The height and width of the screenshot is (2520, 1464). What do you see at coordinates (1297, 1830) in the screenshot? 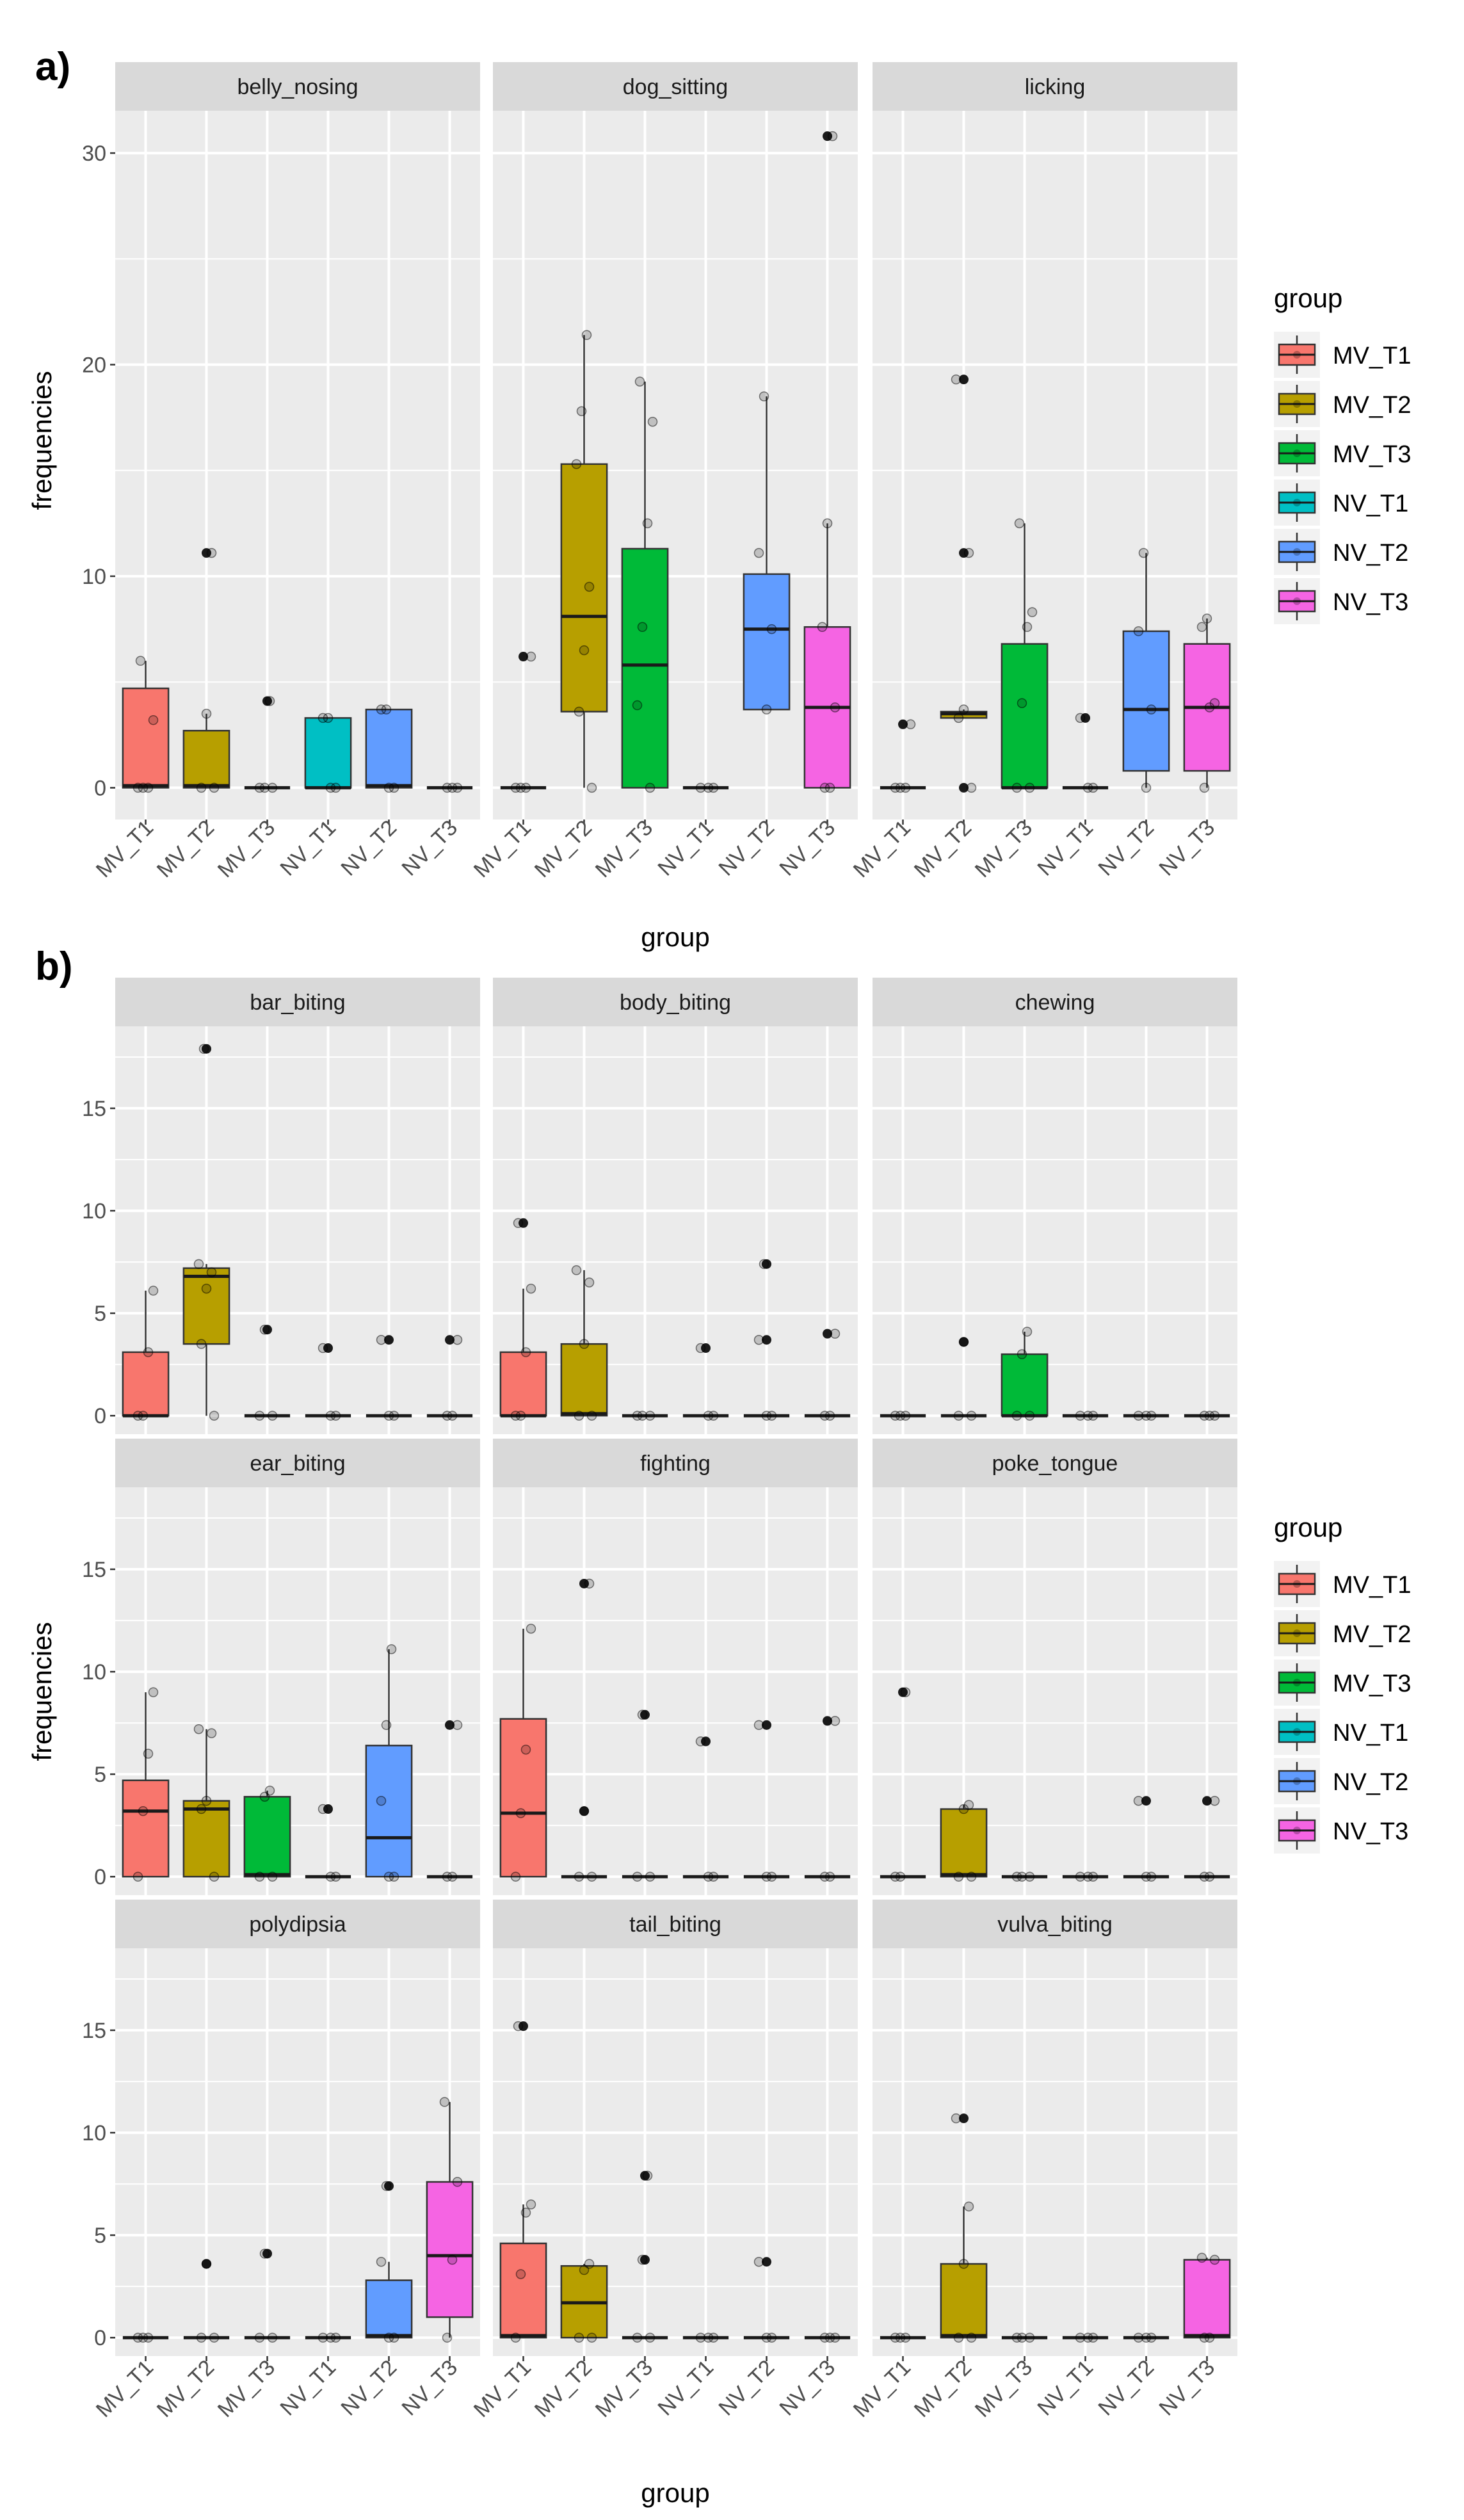
I see `legend-key-NV_T3` at bounding box center [1297, 1830].